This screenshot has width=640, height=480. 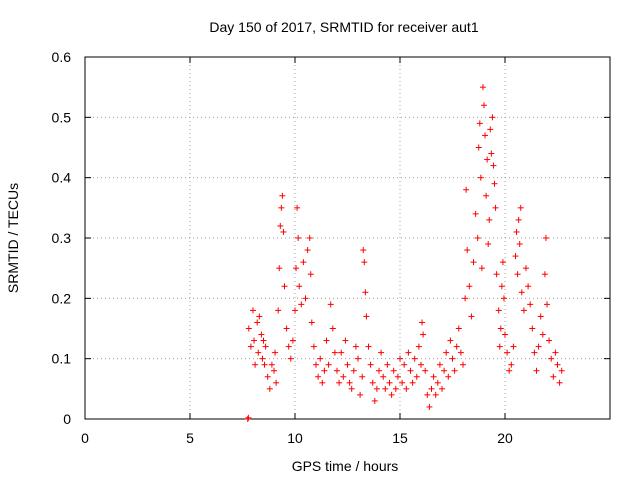 I want to click on y-tick-label: 0.6, so click(x=62, y=57).